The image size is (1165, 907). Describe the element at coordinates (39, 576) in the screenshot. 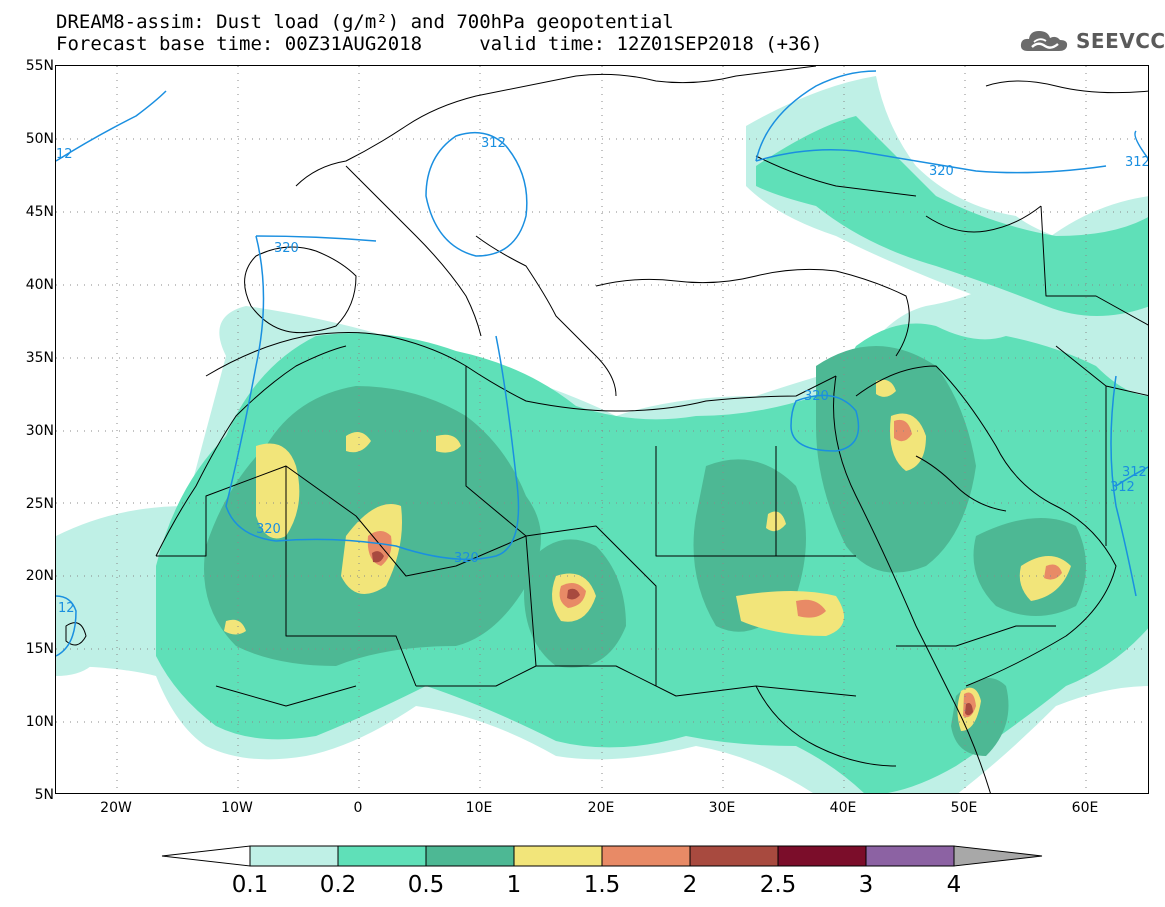

I see `lat-label: 20N` at that location.